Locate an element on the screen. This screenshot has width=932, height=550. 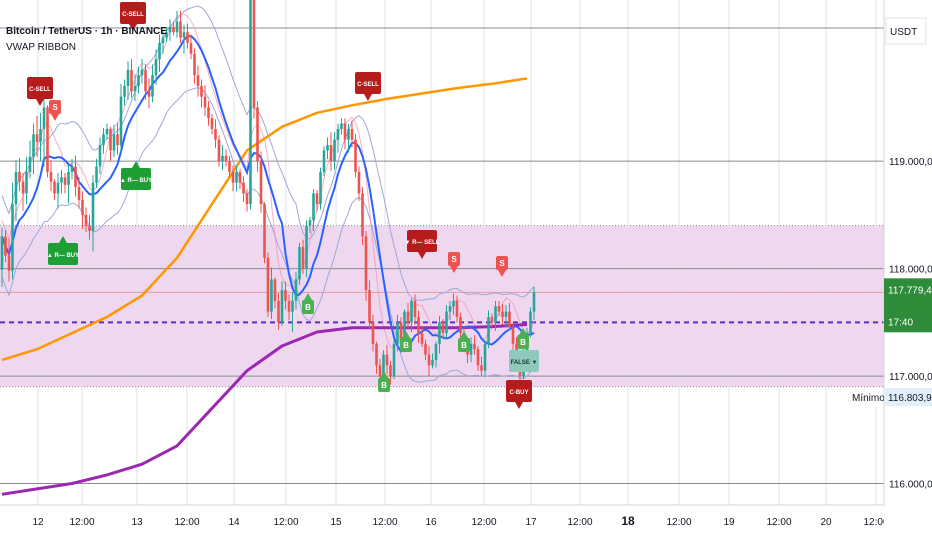
minimo-value: 116.803,99 is located at coordinates (910, 398).